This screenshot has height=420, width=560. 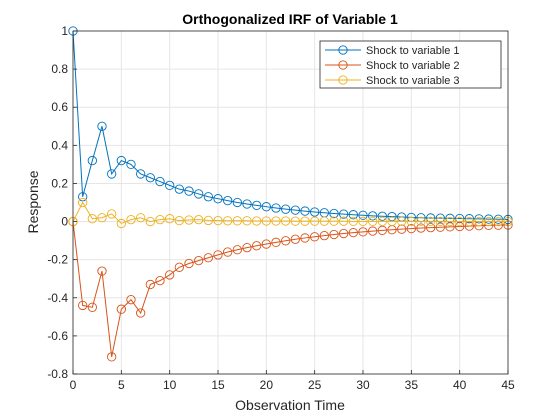 What do you see at coordinates (508, 385) in the screenshot?
I see `x-tick-label: 45` at bounding box center [508, 385].